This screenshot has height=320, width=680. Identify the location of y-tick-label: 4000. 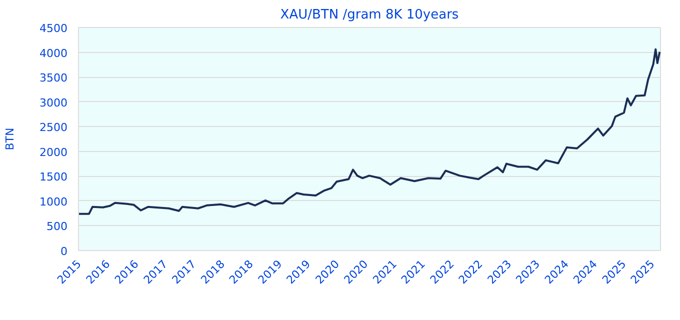
(54, 53).